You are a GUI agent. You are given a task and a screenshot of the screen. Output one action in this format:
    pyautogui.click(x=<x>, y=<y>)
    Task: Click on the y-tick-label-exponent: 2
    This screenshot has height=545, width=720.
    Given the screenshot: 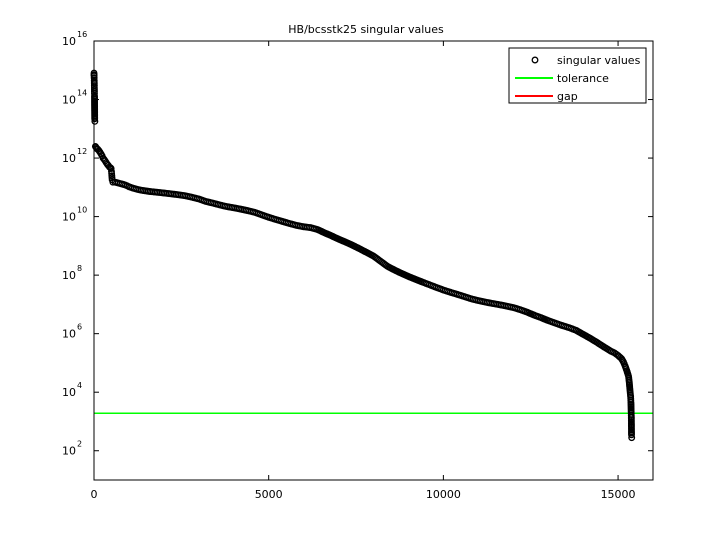 What is the action you would take?
    pyautogui.click(x=79, y=444)
    